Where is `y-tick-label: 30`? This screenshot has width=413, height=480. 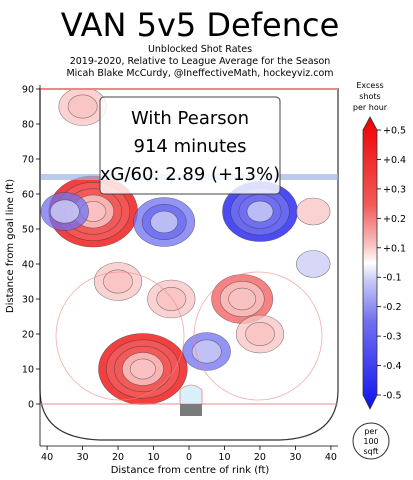 y-tick-label: 30 is located at coordinates (28, 300).